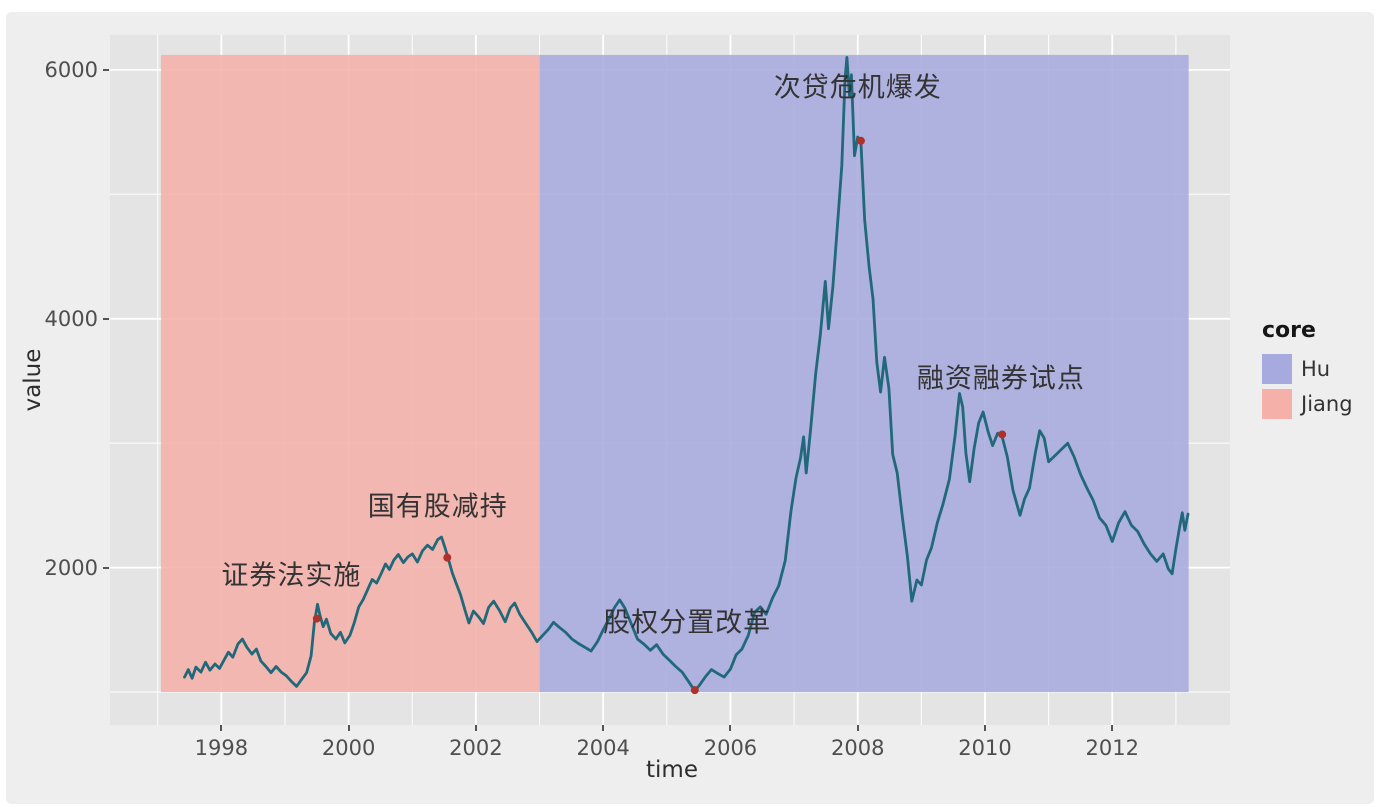  I want to click on legend-items: Hu Jiang, so click(1307, 386).